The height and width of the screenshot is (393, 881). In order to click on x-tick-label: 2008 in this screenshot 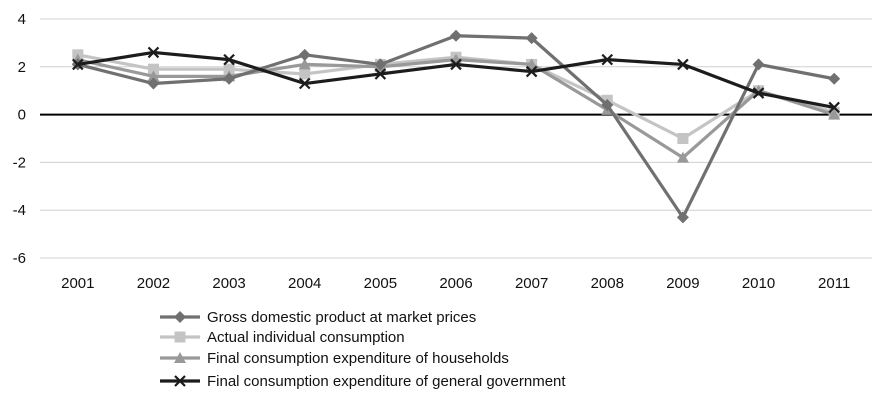, I will do `click(607, 283)`.